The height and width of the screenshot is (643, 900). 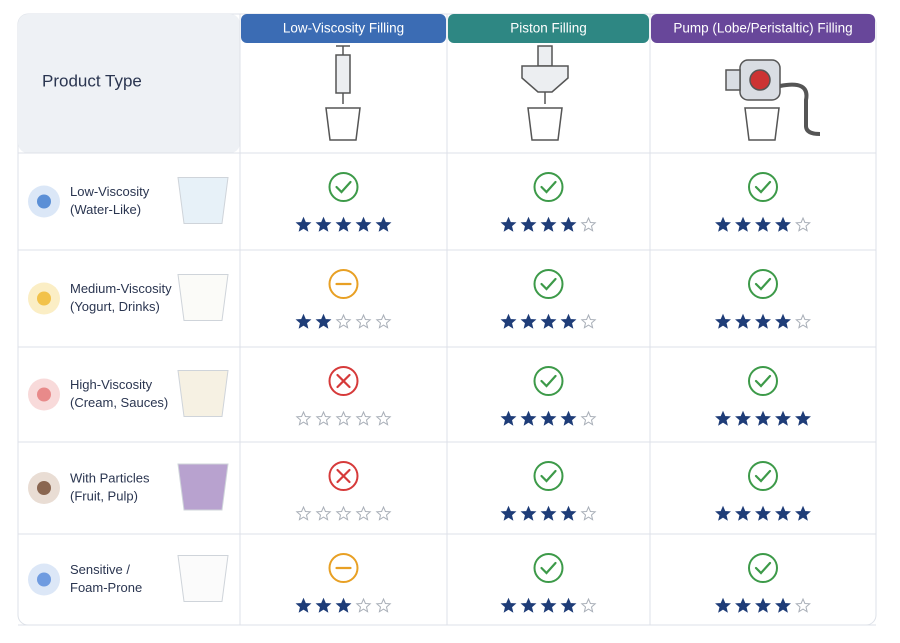 I want to click on product-icon-dot, so click(x=44, y=298).